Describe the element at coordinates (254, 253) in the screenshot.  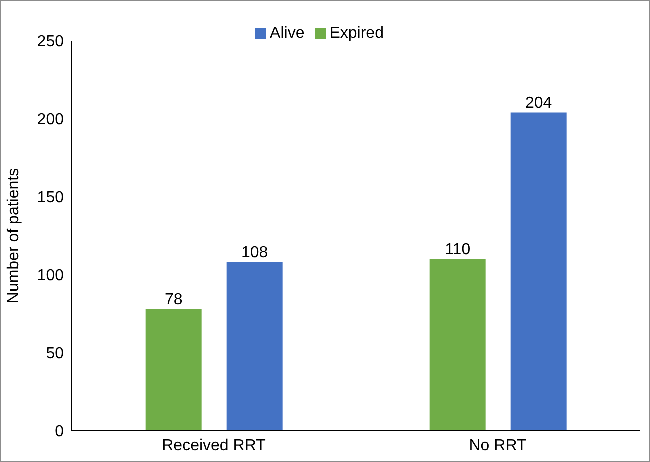
I see `data-label: 108` at that location.